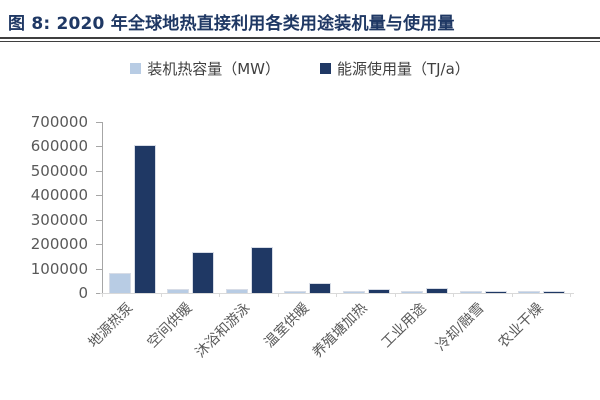  What do you see at coordinates (213, 69) in the screenshot?
I see `legend-label: 装机热容量（MW）` at bounding box center [213, 69].